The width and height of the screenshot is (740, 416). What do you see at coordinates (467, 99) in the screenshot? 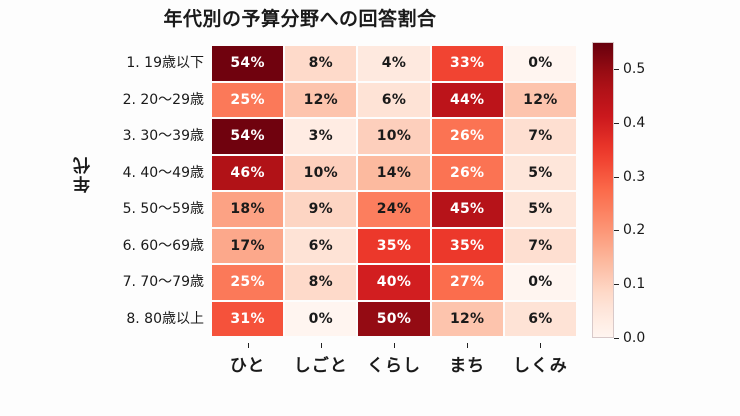
I see `heatmap-cell: 44%` at bounding box center [467, 99].